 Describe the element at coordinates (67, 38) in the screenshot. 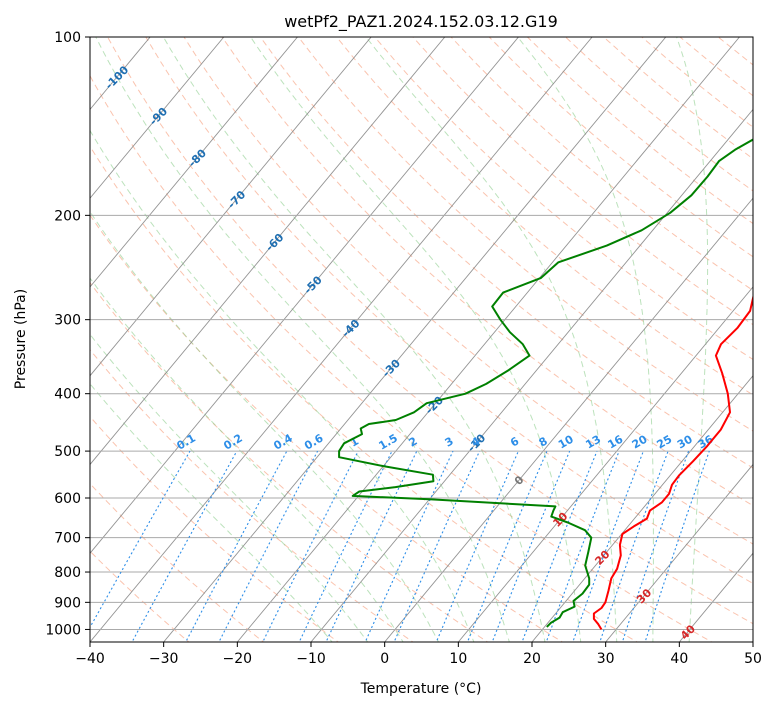

I see `y-tick-label: 100` at that location.